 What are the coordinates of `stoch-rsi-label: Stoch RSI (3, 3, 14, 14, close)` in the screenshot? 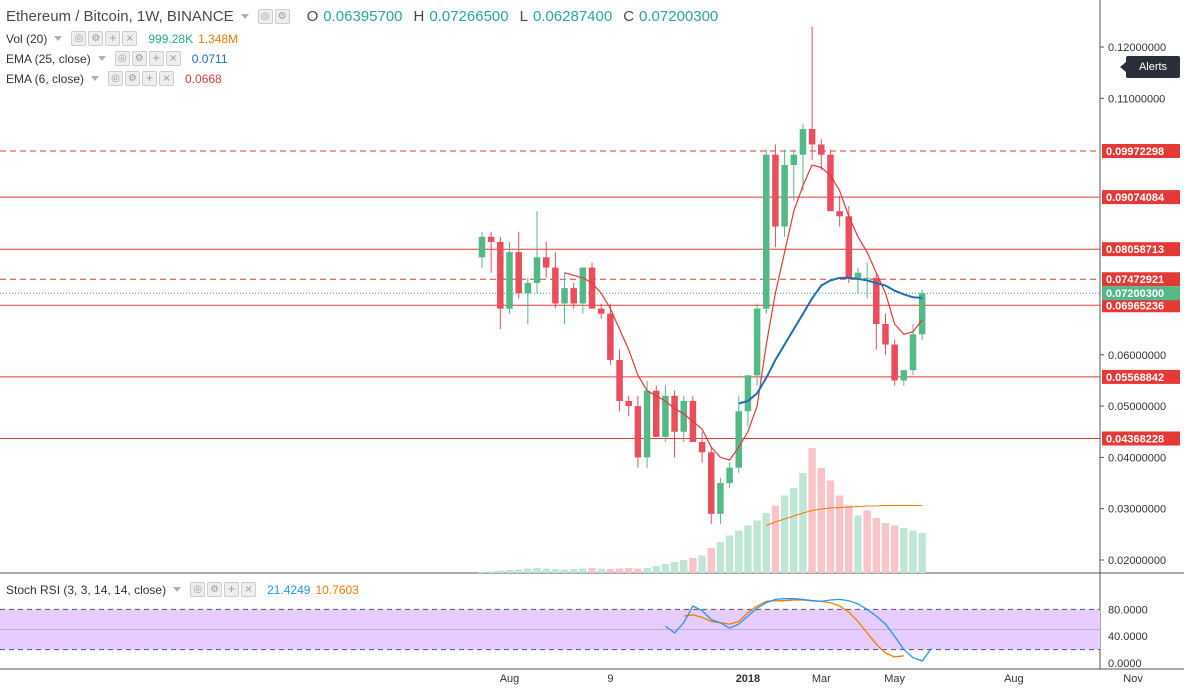 It's located at (86, 589).